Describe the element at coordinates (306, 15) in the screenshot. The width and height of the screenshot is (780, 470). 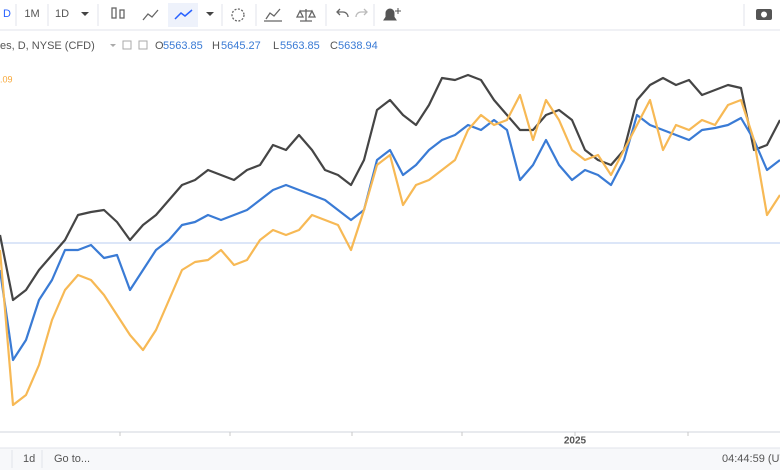
I see `compare-button` at that location.